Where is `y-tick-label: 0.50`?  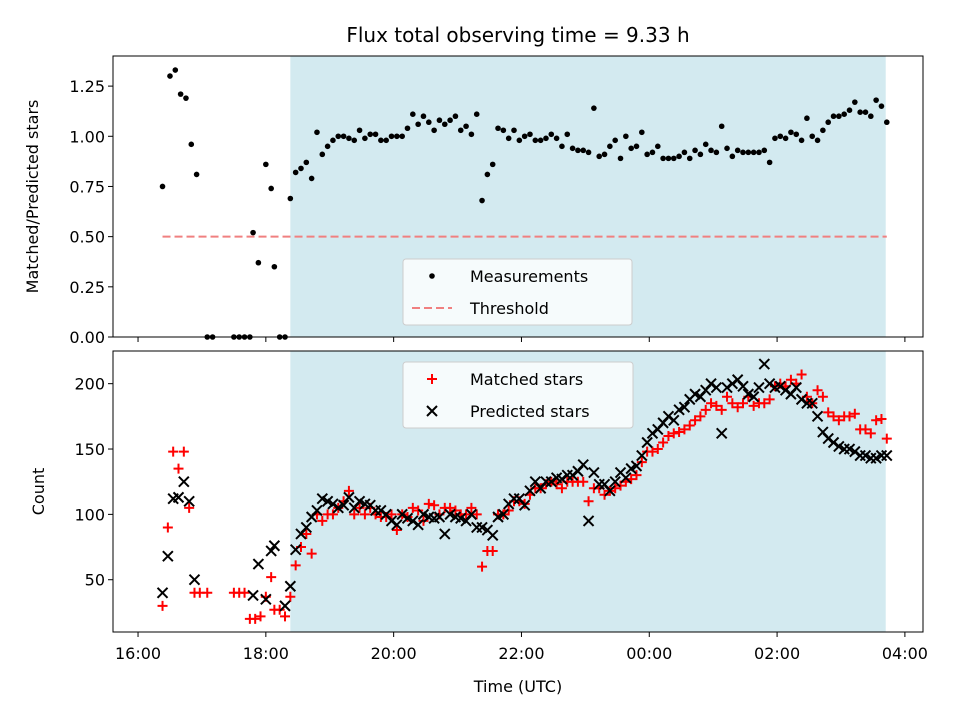 y-tick-label: 0.50 is located at coordinates (87, 237).